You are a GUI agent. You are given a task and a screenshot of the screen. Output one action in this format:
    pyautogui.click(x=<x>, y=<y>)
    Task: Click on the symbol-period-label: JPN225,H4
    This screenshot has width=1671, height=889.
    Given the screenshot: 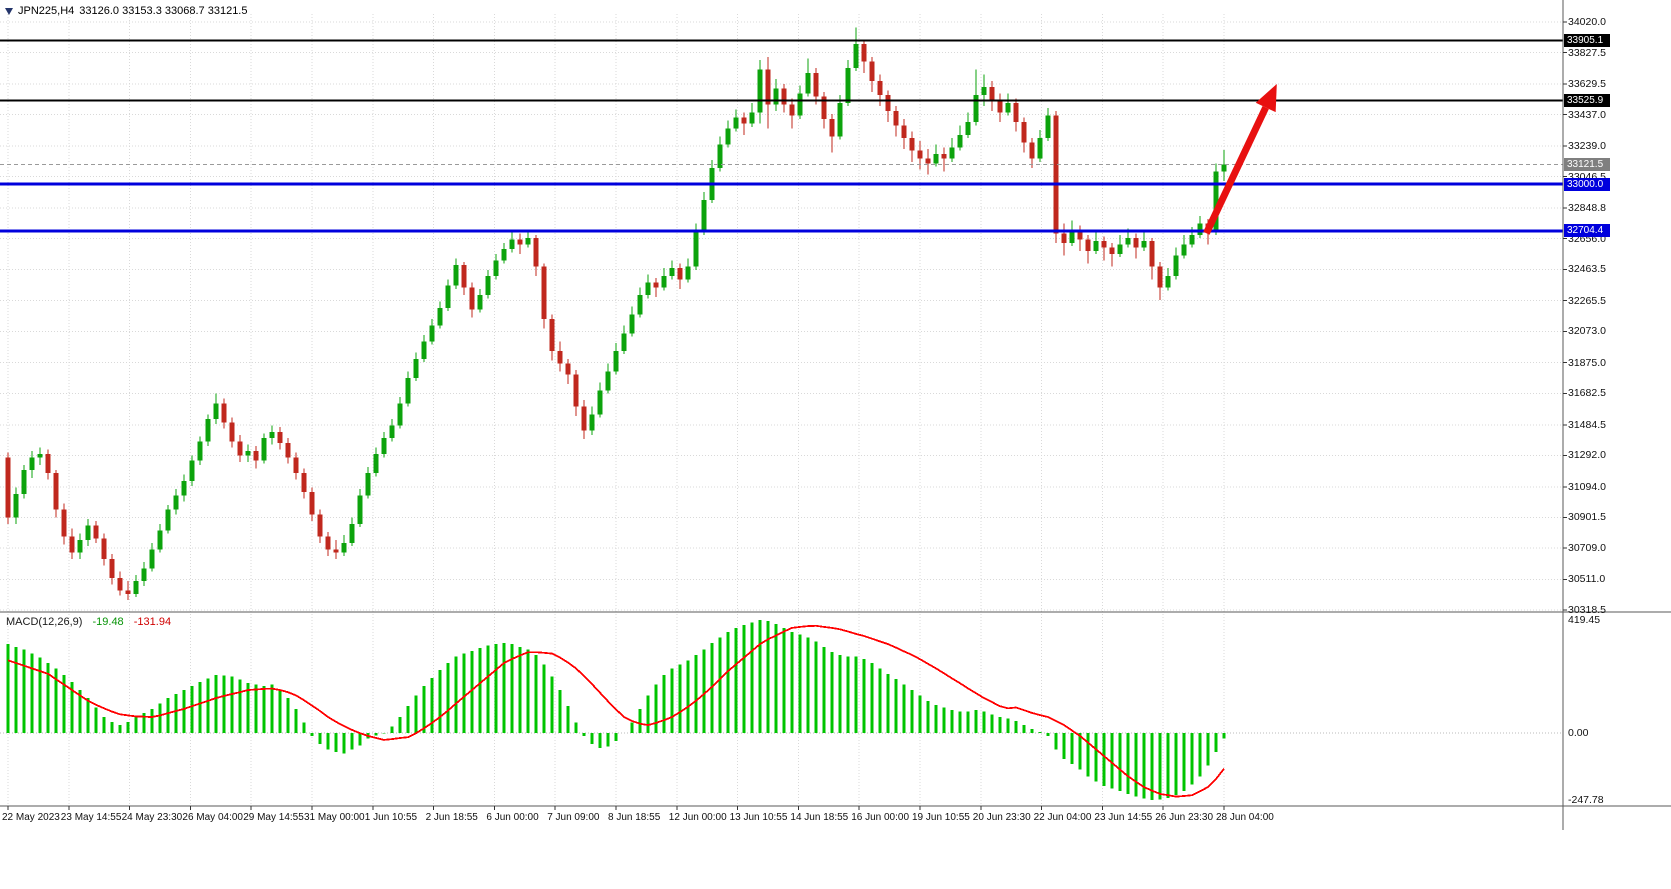 What is the action you would take?
    pyautogui.click(x=46, y=11)
    